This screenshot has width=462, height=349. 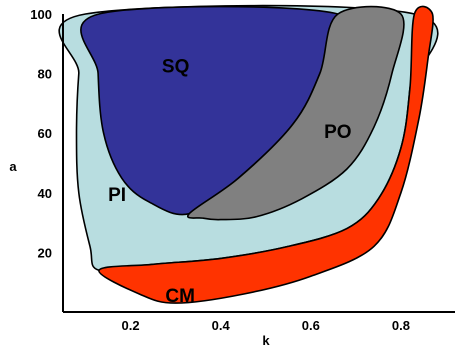 What do you see at coordinates (117, 195) in the screenshot?
I see `region-label-pi: PI` at bounding box center [117, 195].